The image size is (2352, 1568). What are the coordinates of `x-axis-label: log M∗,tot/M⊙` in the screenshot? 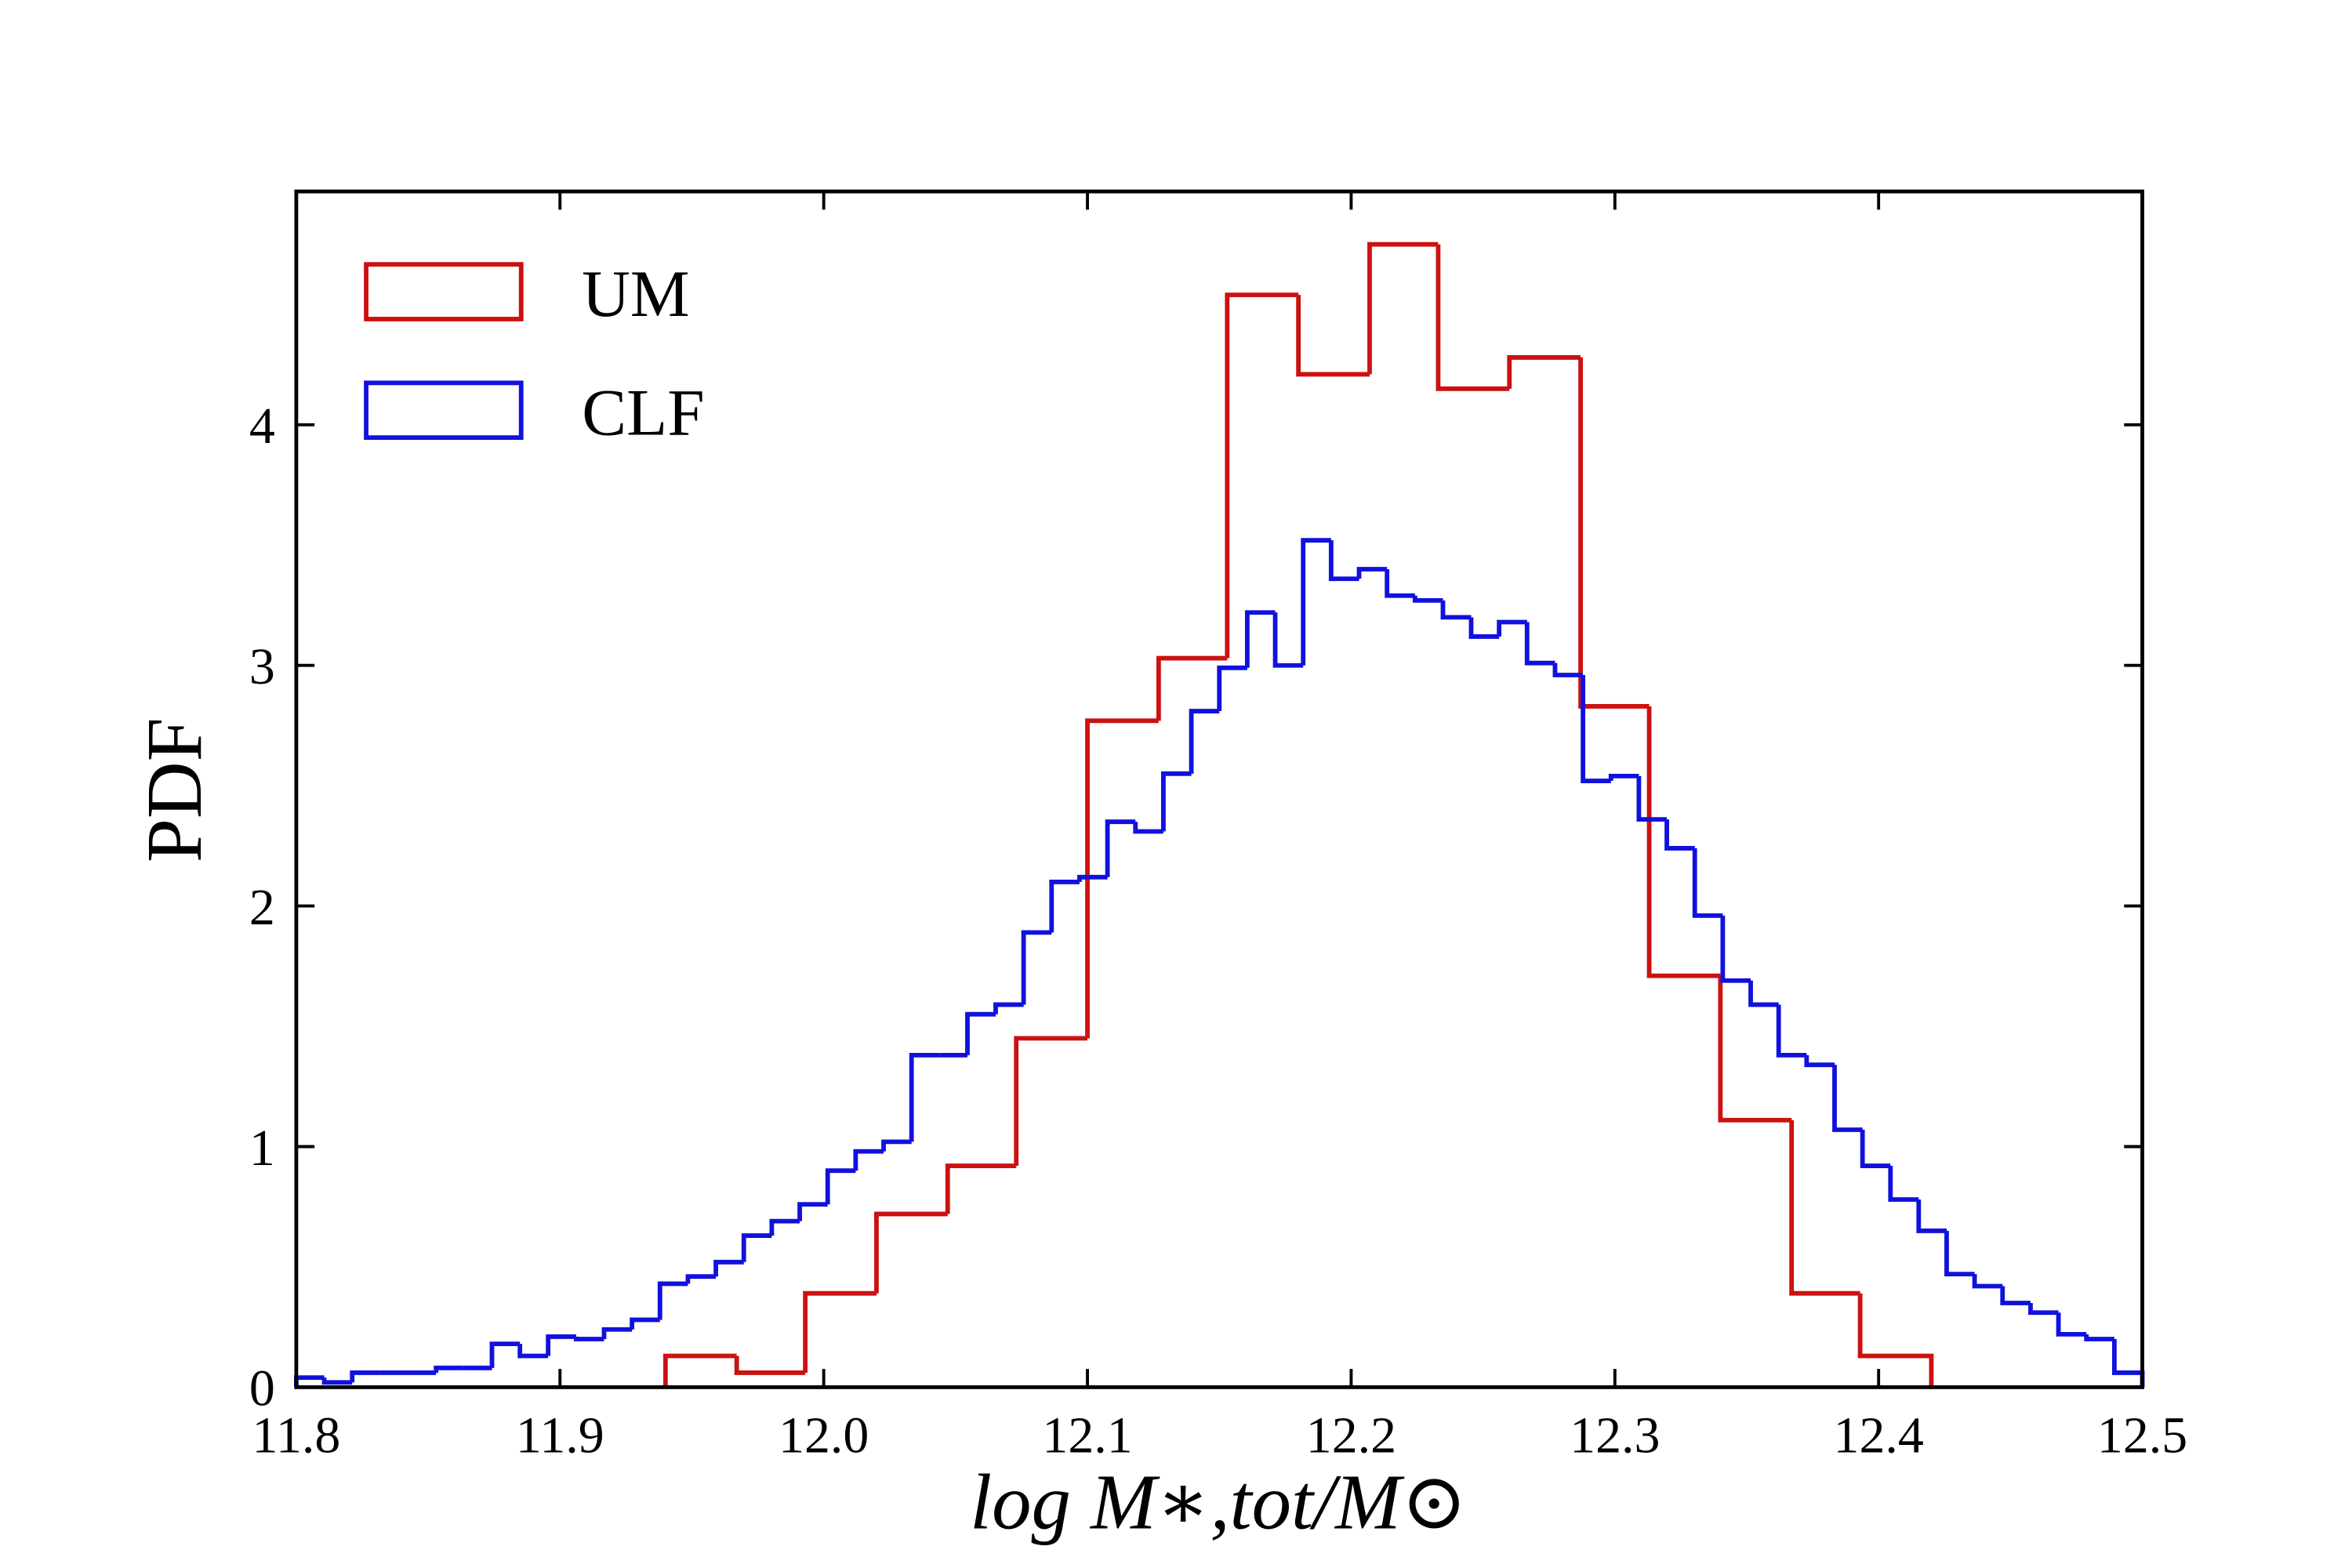 It's located at (1218, 1502).